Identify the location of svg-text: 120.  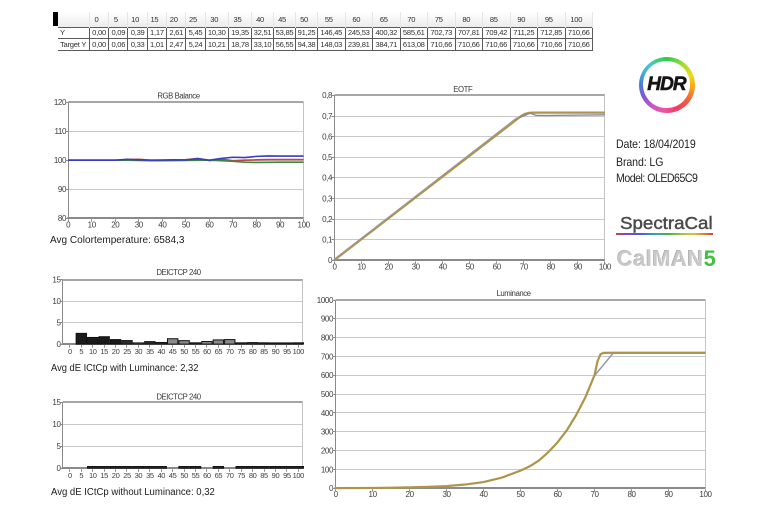
(60, 102).